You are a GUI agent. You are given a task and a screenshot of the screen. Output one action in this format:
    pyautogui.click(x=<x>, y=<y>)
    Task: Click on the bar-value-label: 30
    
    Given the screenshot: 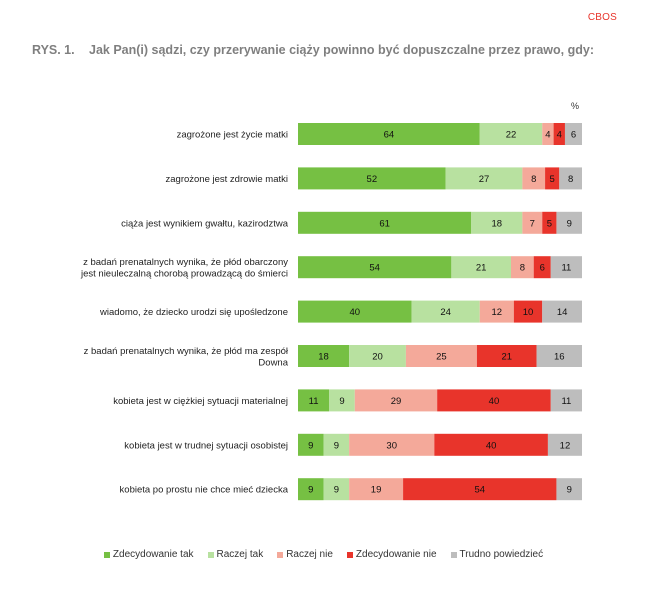 What is the action you would take?
    pyautogui.click(x=391, y=445)
    